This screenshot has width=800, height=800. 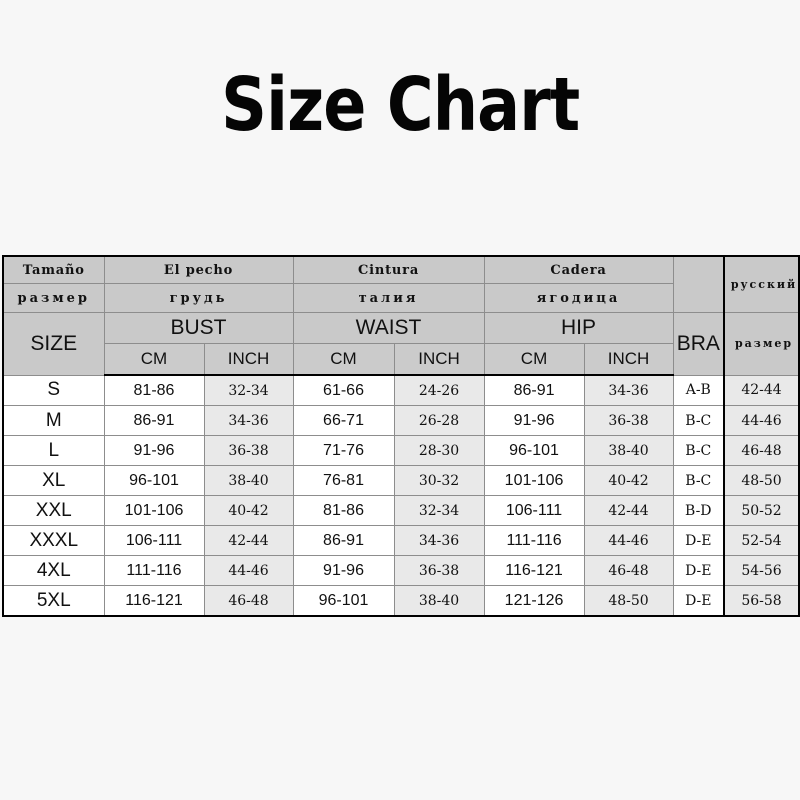 What do you see at coordinates (154, 480) in the screenshot?
I see `cell-bust-cm: 96-101` at bounding box center [154, 480].